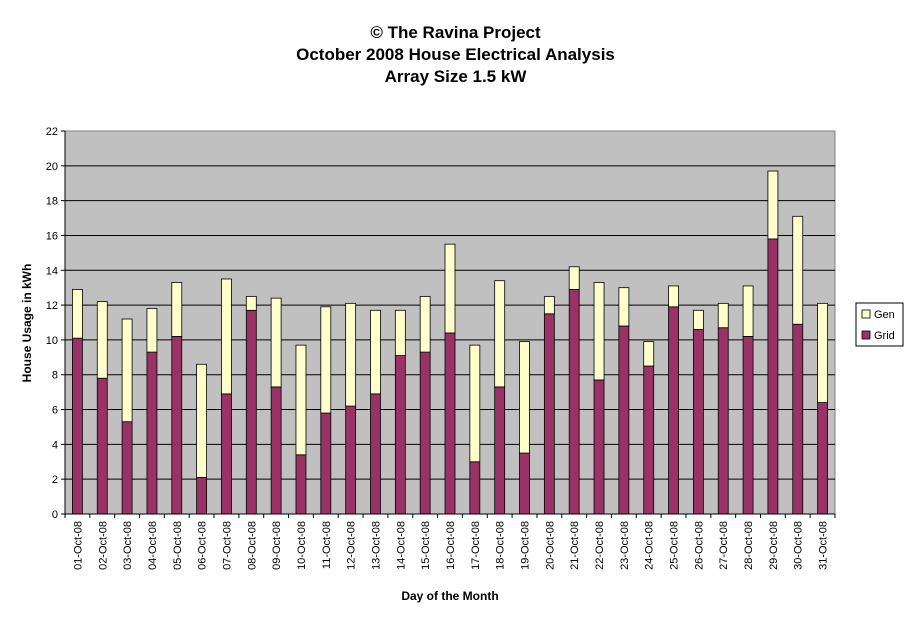 The image size is (911, 623). I want to click on x-tick-label: 03-Oct-08, so click(128, 545).